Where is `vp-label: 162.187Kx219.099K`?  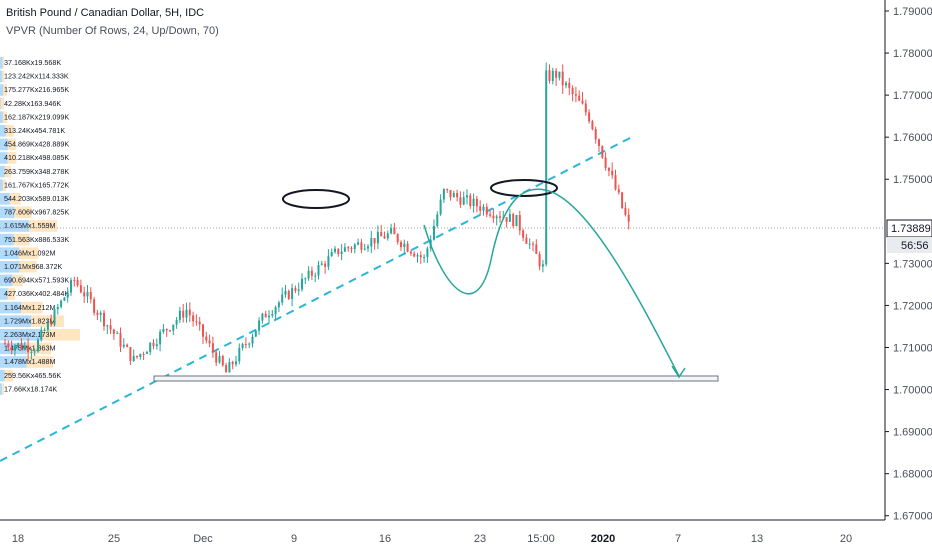 vp-label: 162.187Kx219.099K is located at coordinates (36, 116).